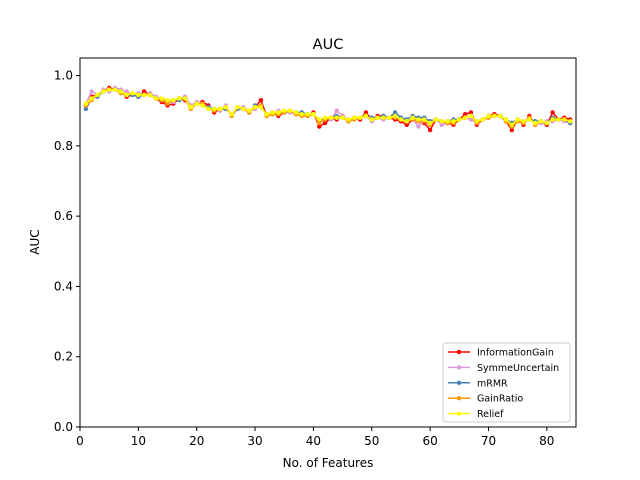  Describe the element at coordinates (67, 251) in the screenshot. I see `y-axis: 0.0 0.2 0.4 0.6 0.8 1.0` at that location.